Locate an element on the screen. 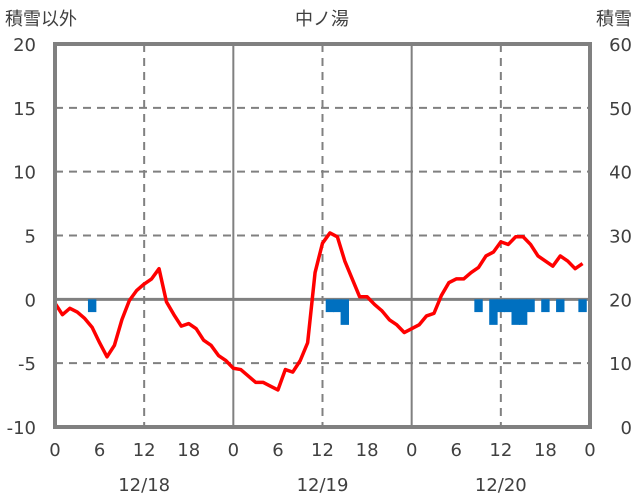 The height and width of the screenshot is (501, 636). y-tick-left: 0 is located at coordinates (30, 300).